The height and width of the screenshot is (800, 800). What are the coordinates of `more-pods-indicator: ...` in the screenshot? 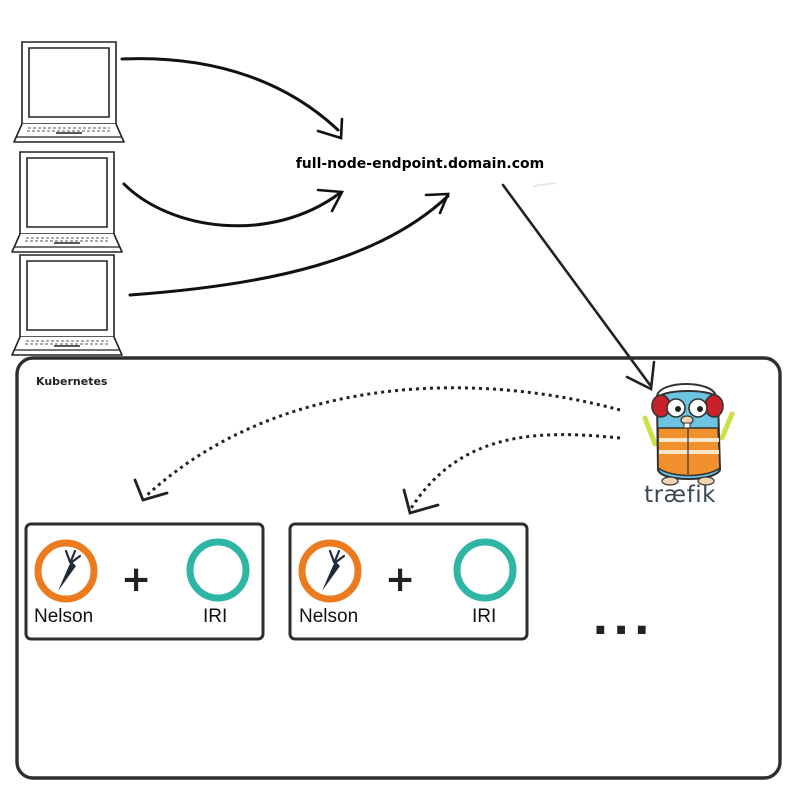 It's located at (623, 619).